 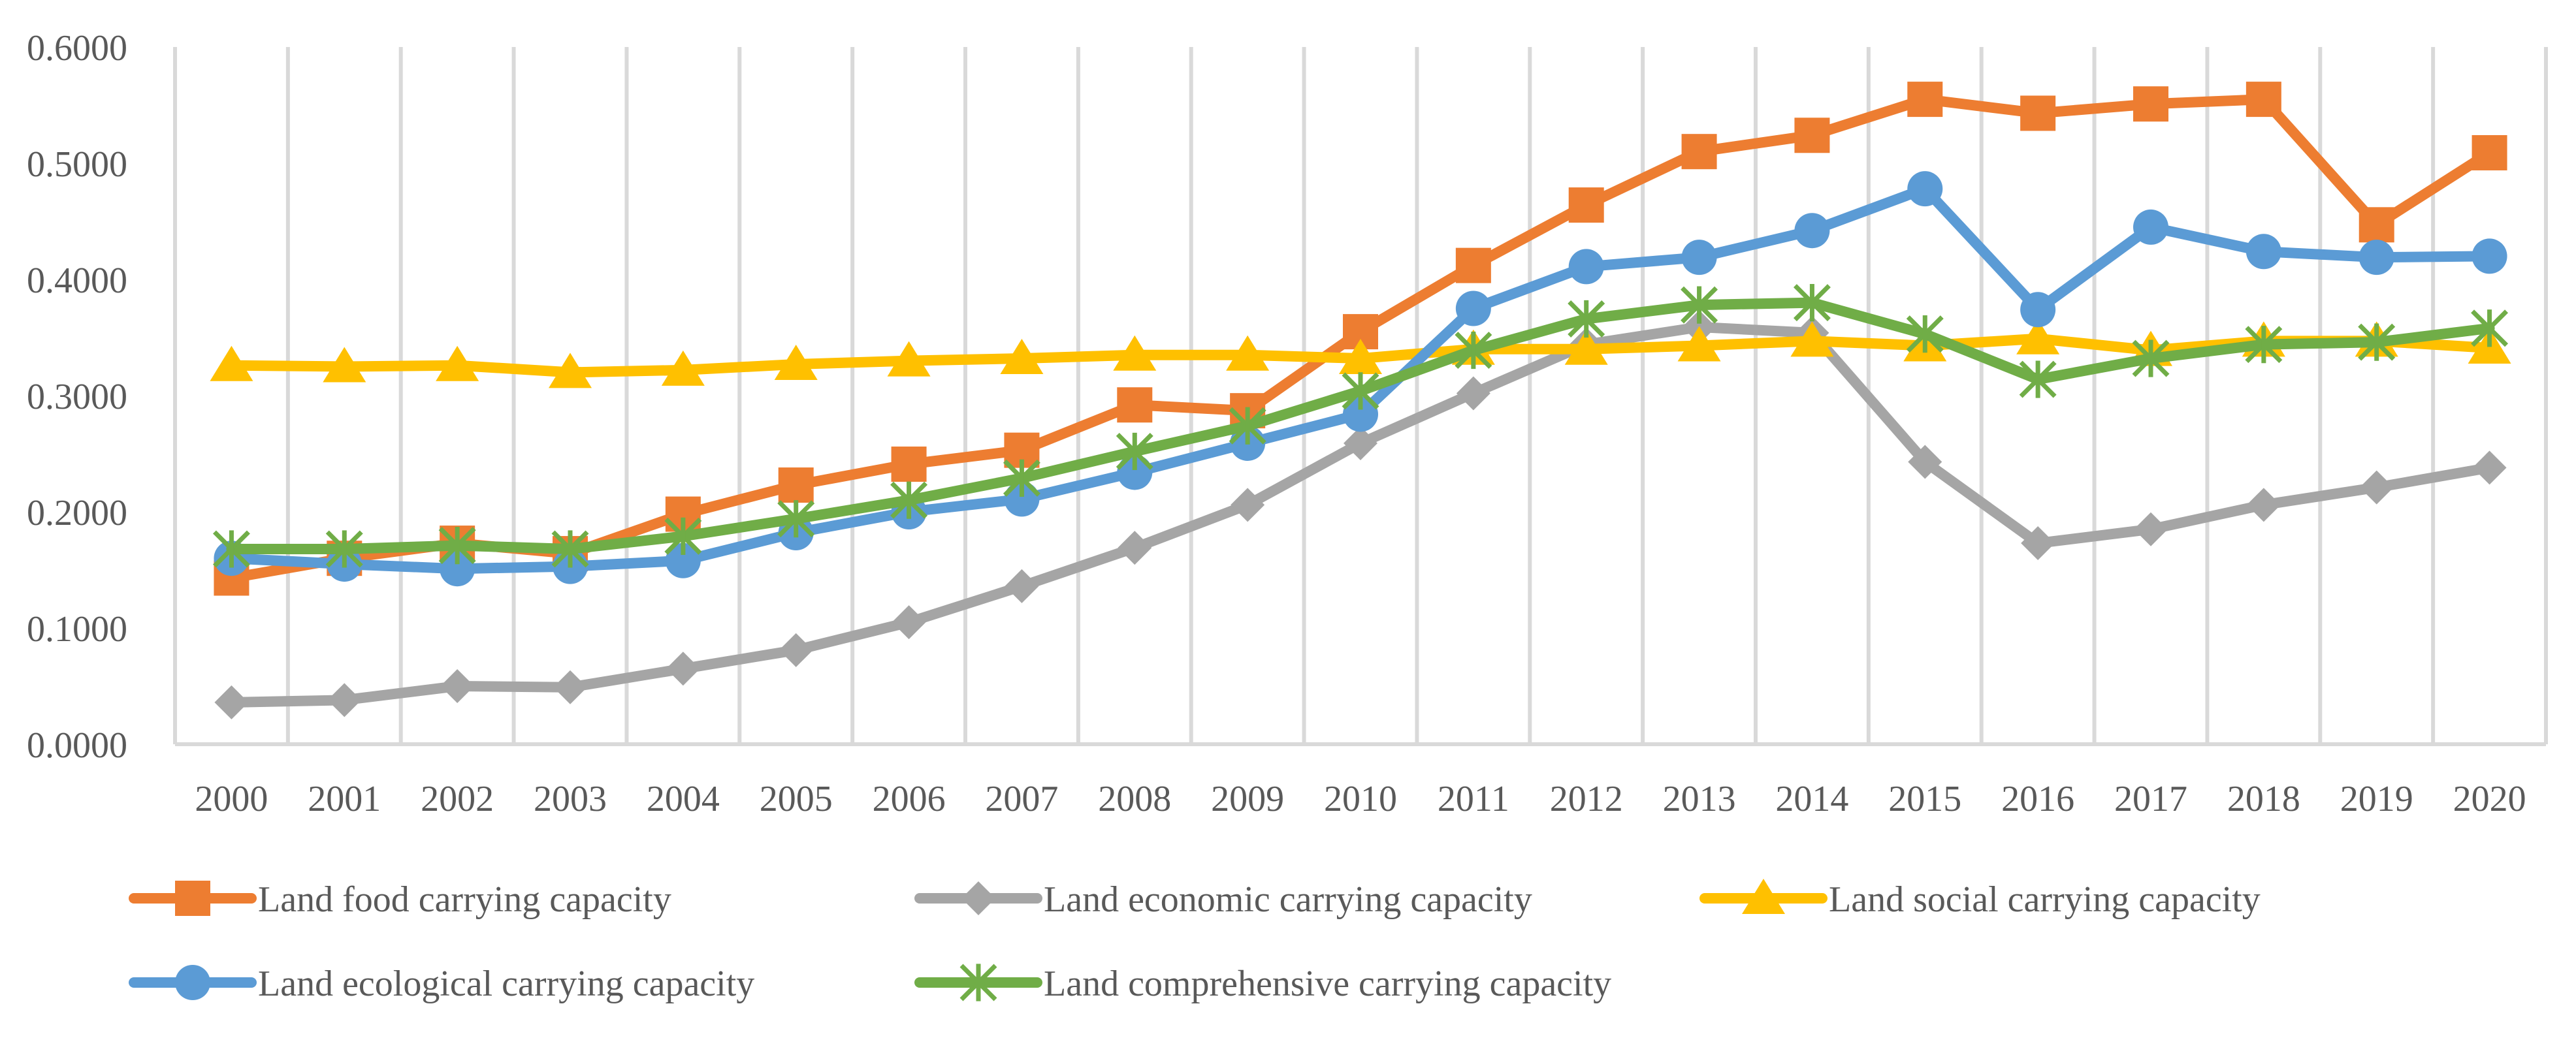 I want to click on x-tick-label: 2004, so click(x=683, y=799).